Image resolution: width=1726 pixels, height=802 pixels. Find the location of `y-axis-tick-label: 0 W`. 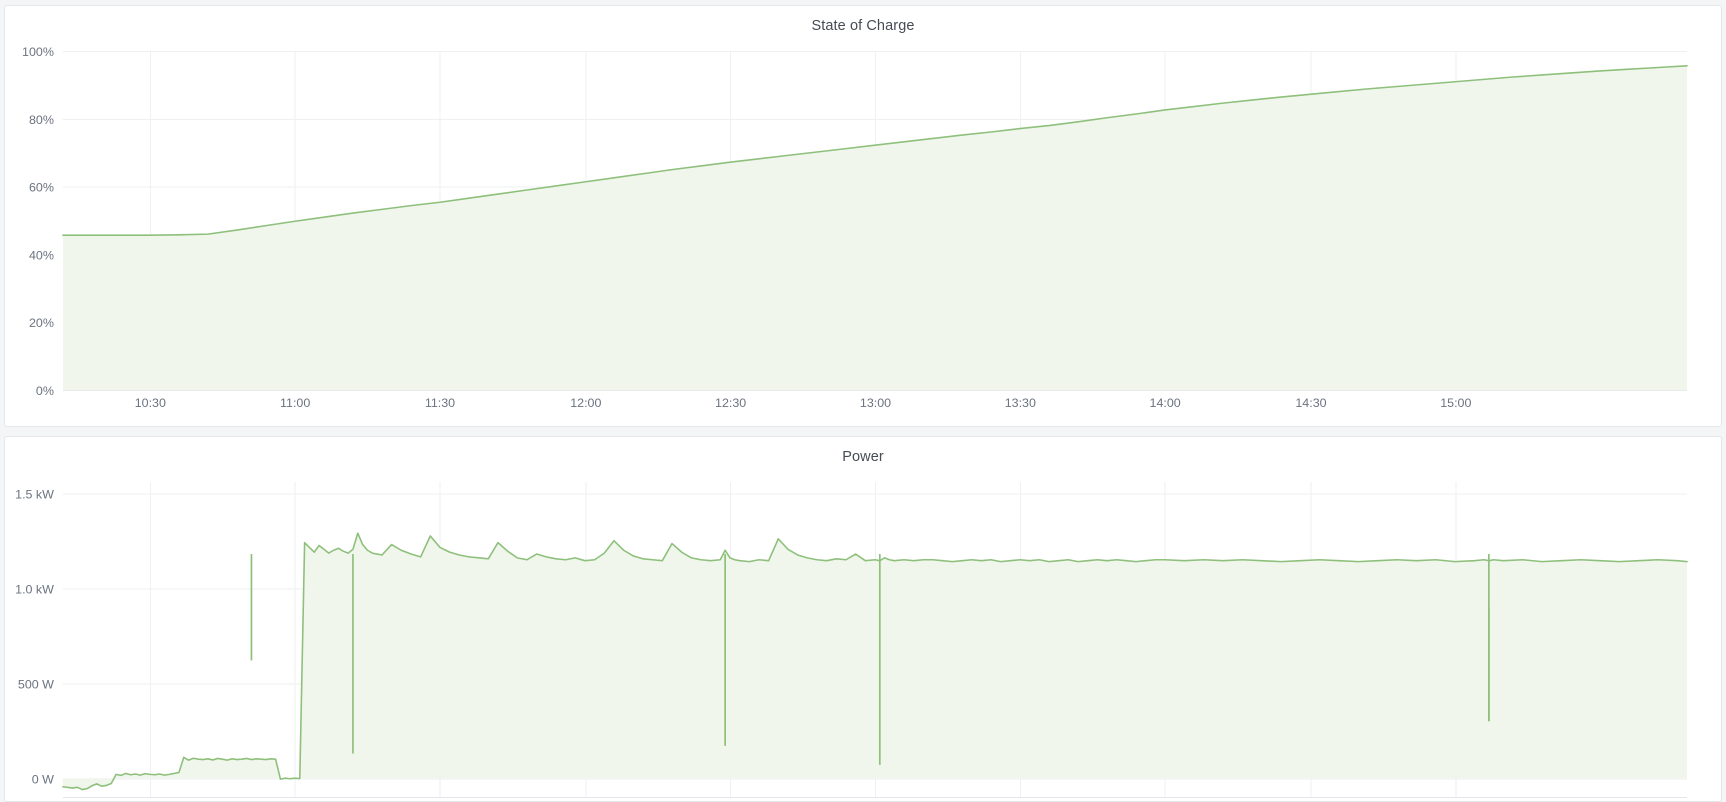

y-axis-tick-label: 0 W is located at coordinates (43, 779).